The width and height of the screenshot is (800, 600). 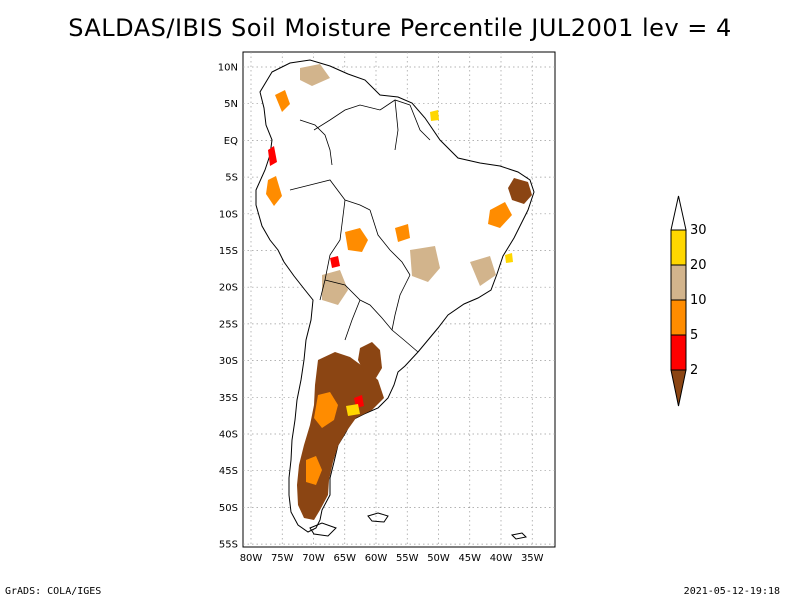 I want to click on footer-timestamp: 2021-05-12-19:18, so click(x=731, y=591).